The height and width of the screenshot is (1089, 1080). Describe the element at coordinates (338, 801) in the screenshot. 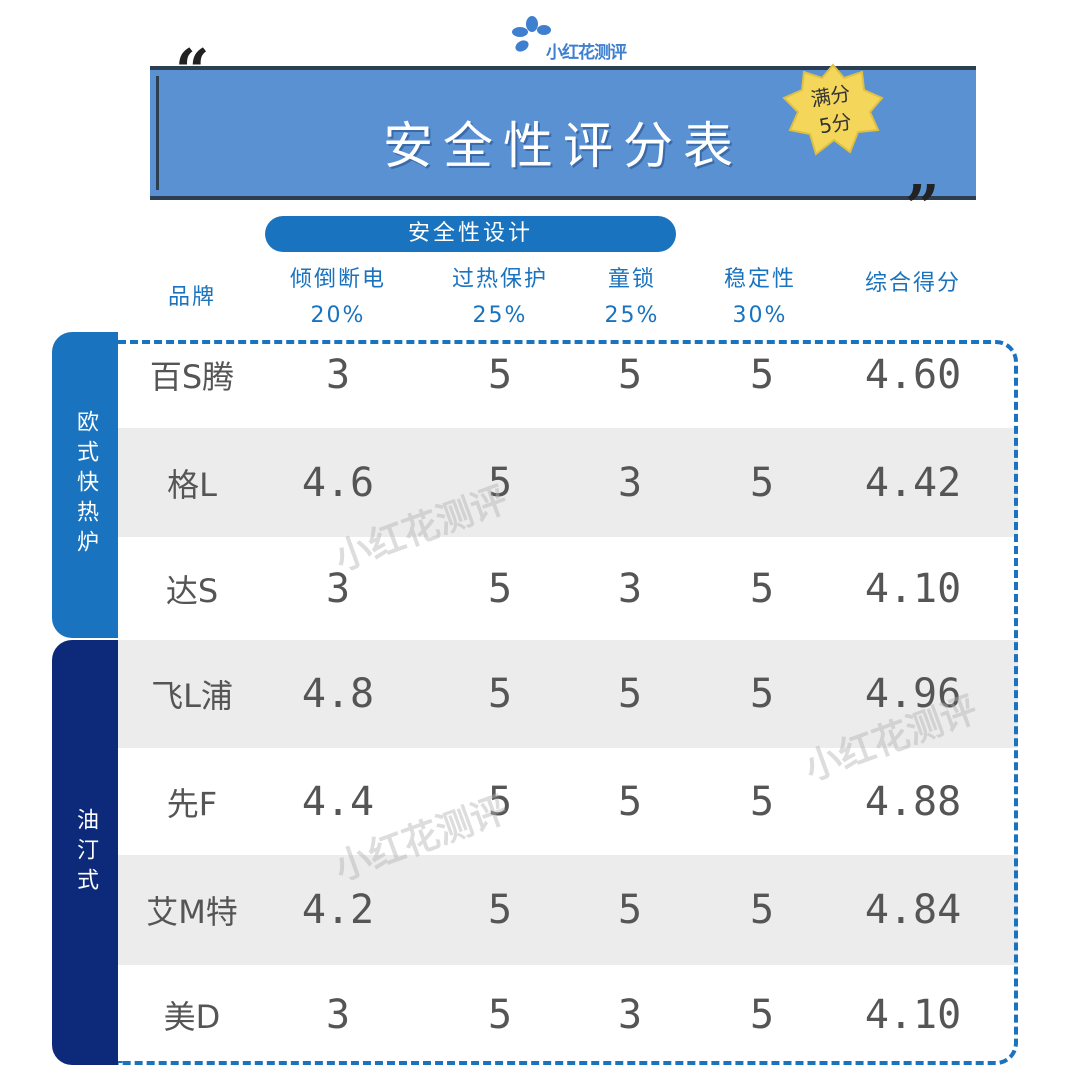

I see `score-cell: 4.4` at that location.